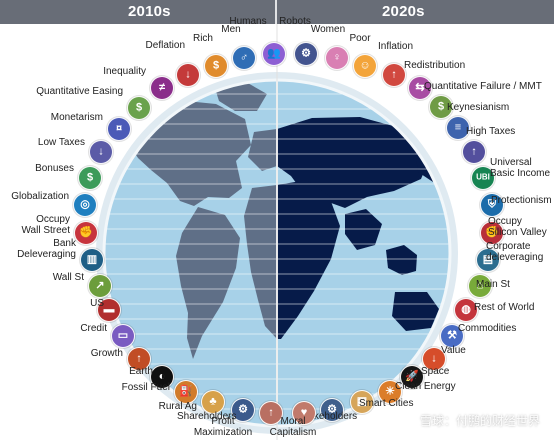 This screenshot has width=554, height=442. Describe the element at coordinates (109, 309) in the screenshot. I see `us-map-glyph: ▬` at that location.